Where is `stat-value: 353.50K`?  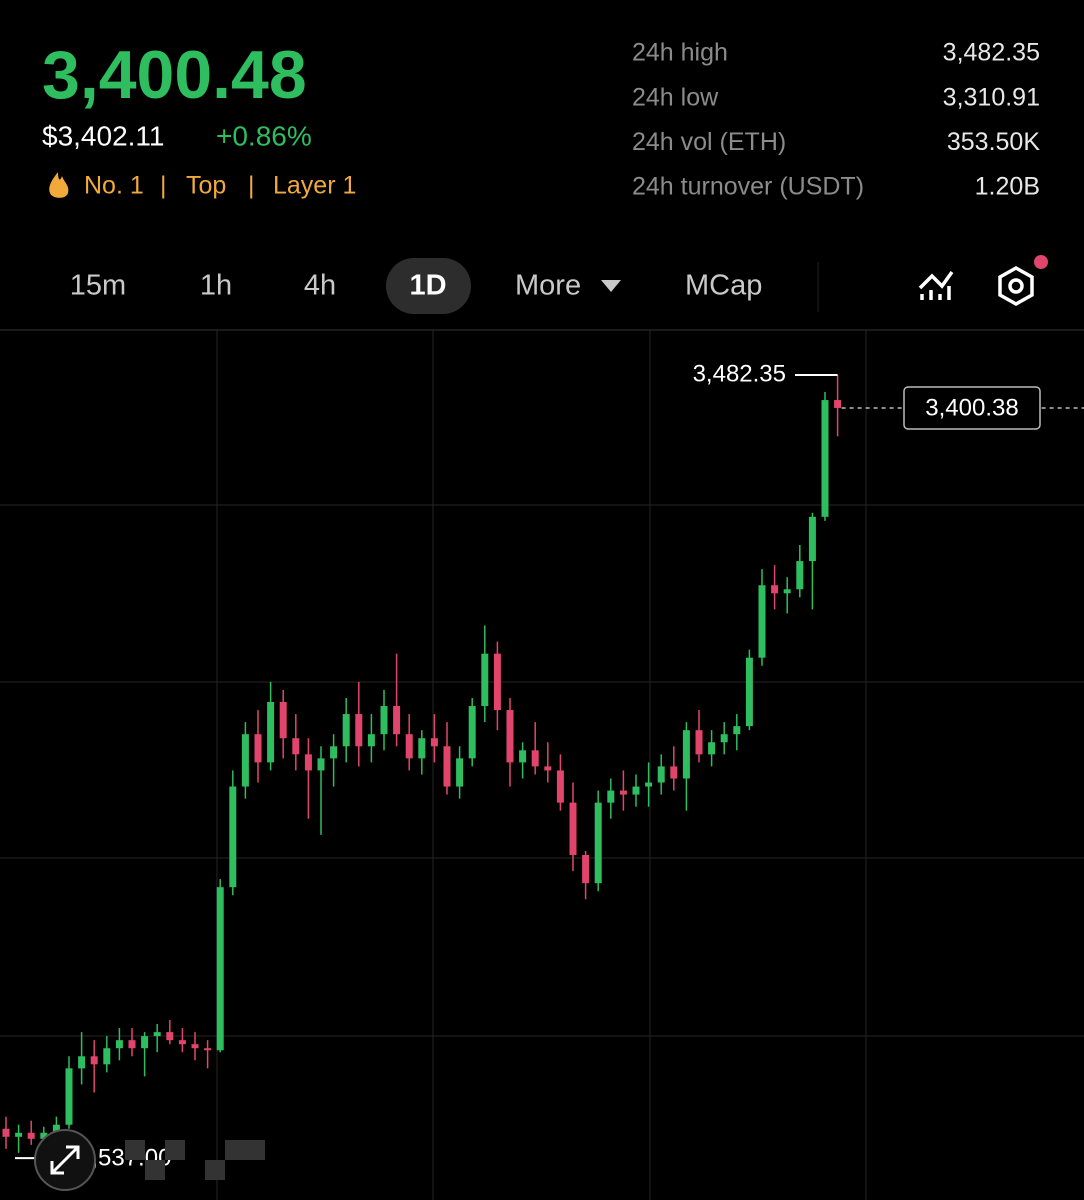 stat-value: 353.50K is located at coordinates (993, 142).